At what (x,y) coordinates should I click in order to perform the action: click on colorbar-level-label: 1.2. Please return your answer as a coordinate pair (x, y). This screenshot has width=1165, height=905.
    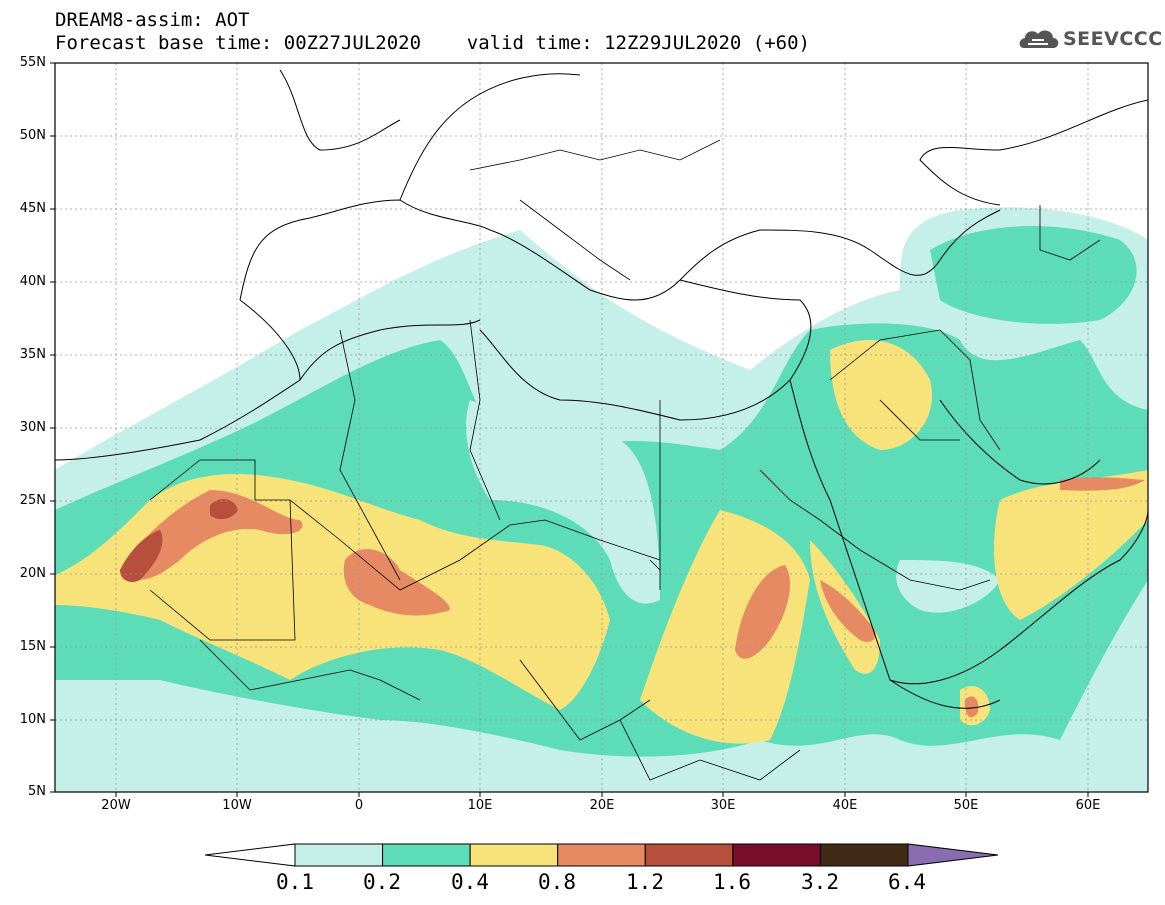
    Looking at the image, I should click on (645, 882).